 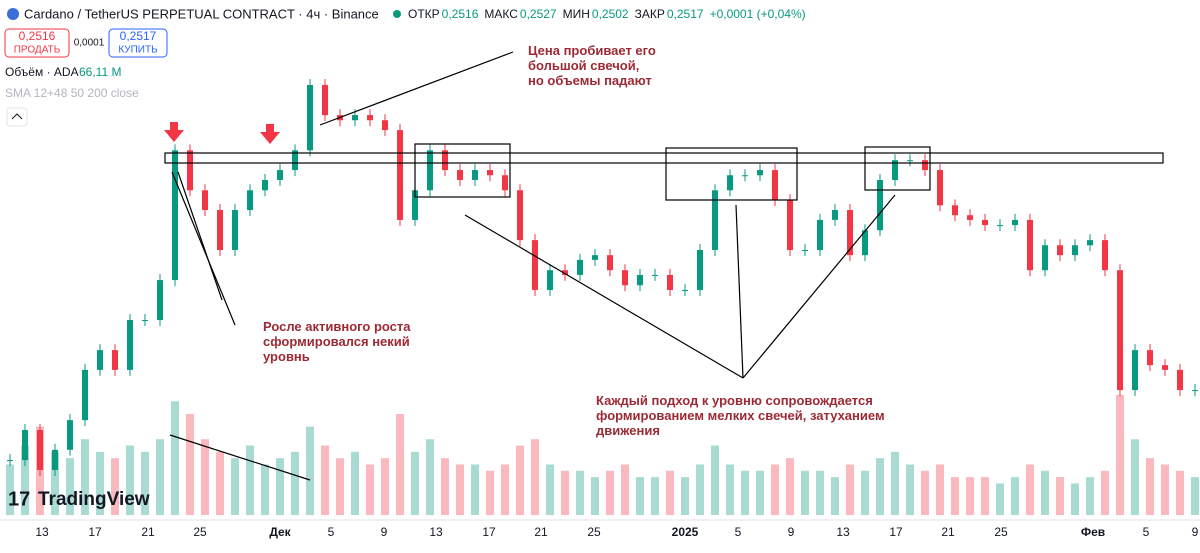 I want to click on time-axis, so click(x=600, y=534).